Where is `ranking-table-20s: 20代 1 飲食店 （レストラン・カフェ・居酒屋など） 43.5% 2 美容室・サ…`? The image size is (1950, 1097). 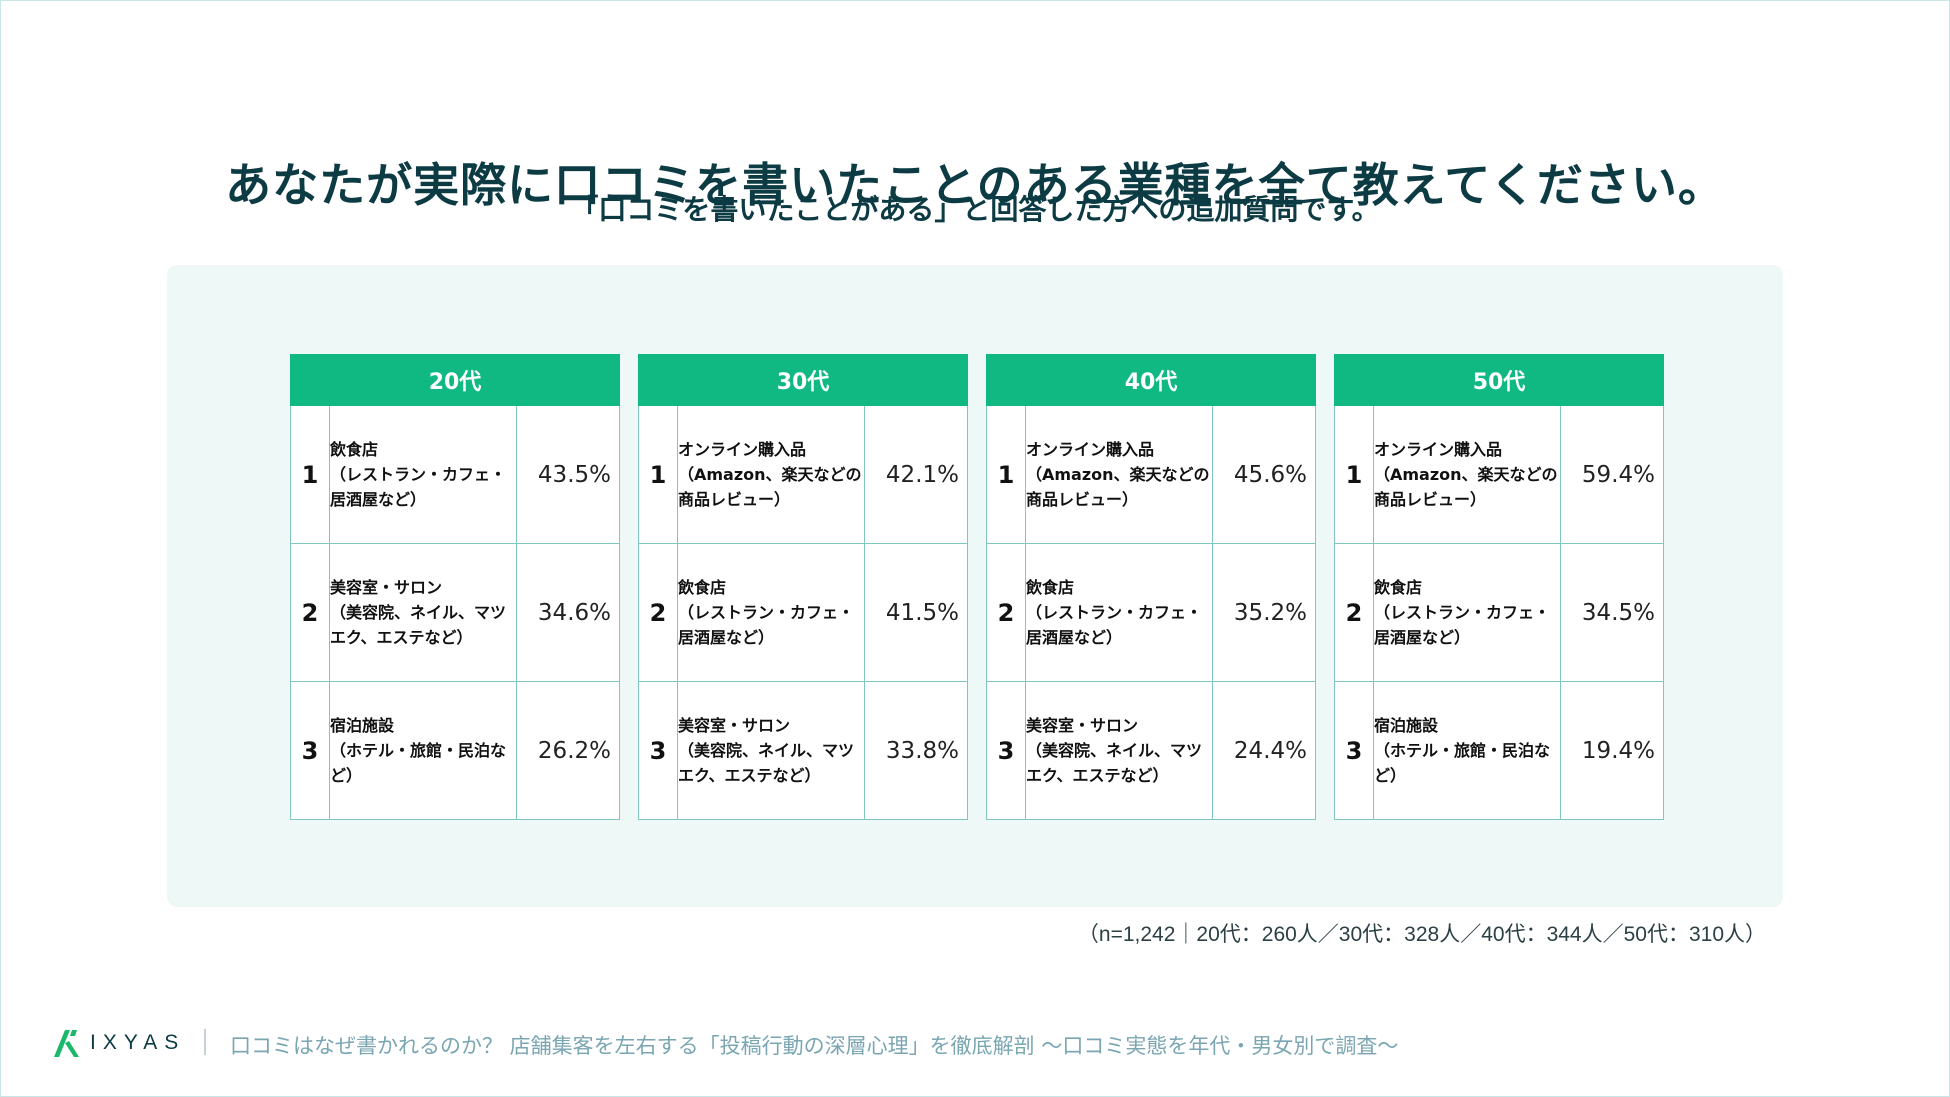
ranking-table-20s: 20代 1 飲食店 （レストラン・カフェ・居酒屋など） 43.5% 2 美容室・サ… is located at coordinates (455, 587).